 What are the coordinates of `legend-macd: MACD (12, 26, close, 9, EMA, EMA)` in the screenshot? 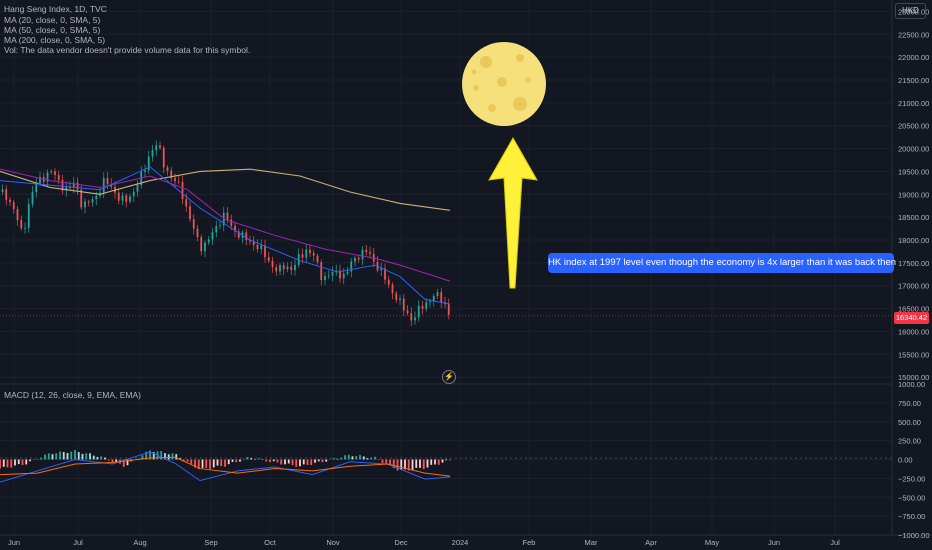 It's located at (72, 395).